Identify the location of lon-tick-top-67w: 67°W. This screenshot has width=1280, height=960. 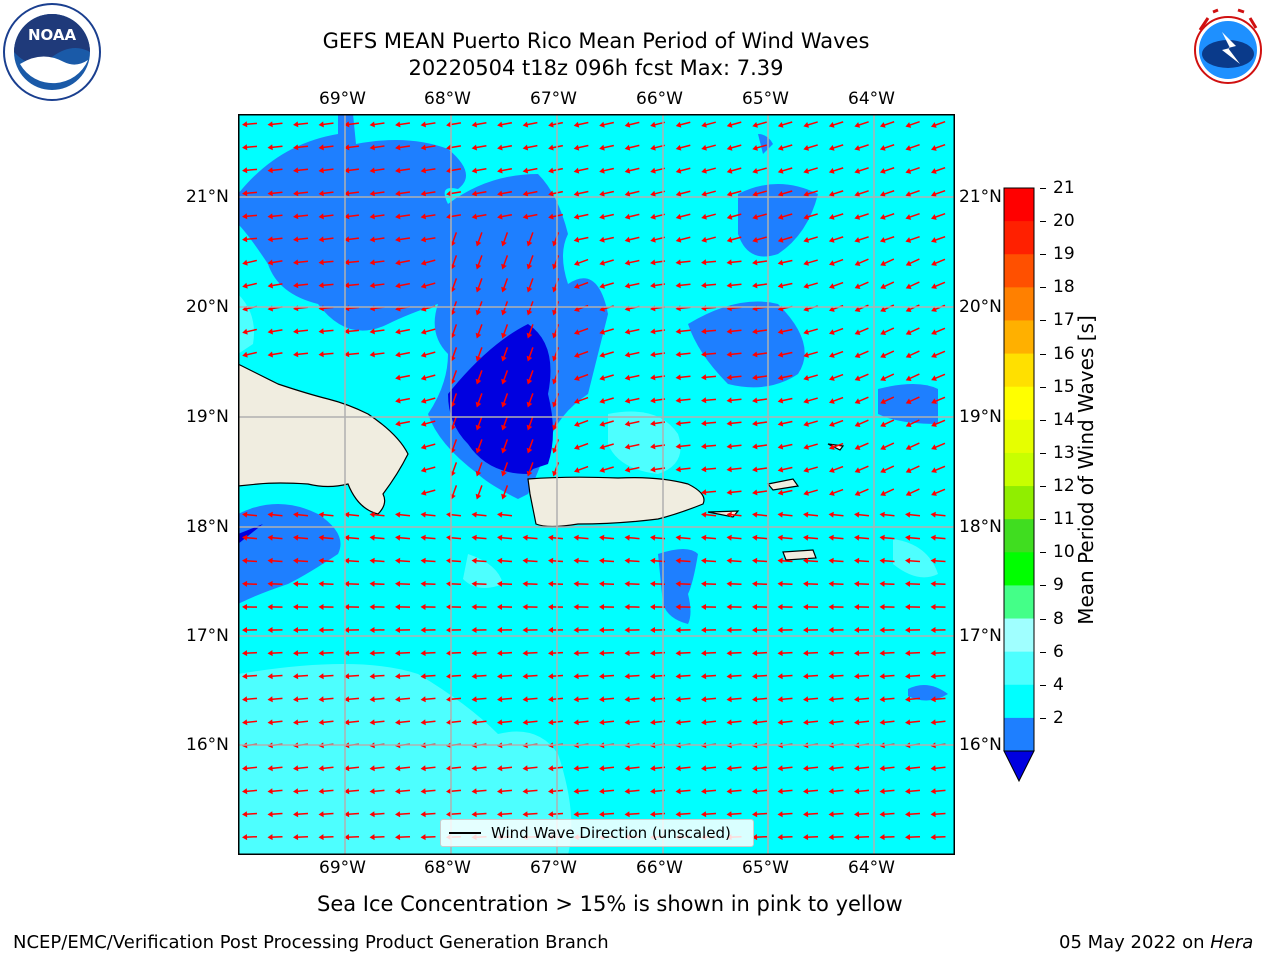
(553, 99).